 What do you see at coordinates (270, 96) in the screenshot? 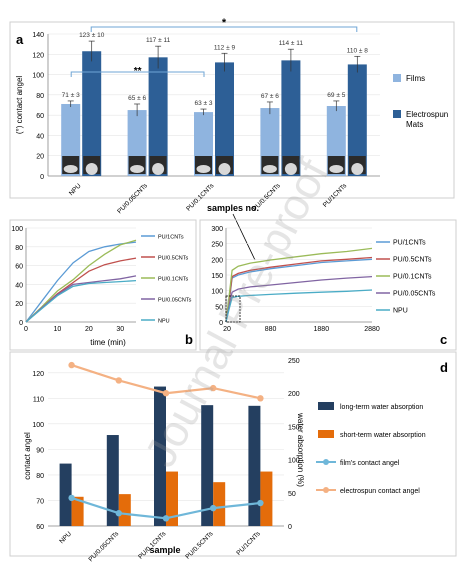
I see `panel-a-data-label: 67 ± 6` at bounding box center [270, 96].